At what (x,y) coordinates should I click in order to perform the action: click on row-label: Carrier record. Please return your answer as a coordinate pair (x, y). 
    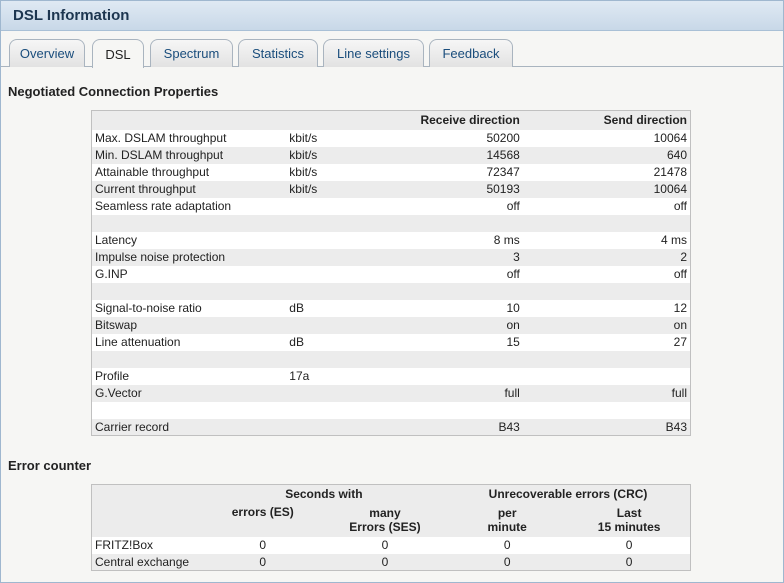
    Looking at the image, I should click on (132, 426).